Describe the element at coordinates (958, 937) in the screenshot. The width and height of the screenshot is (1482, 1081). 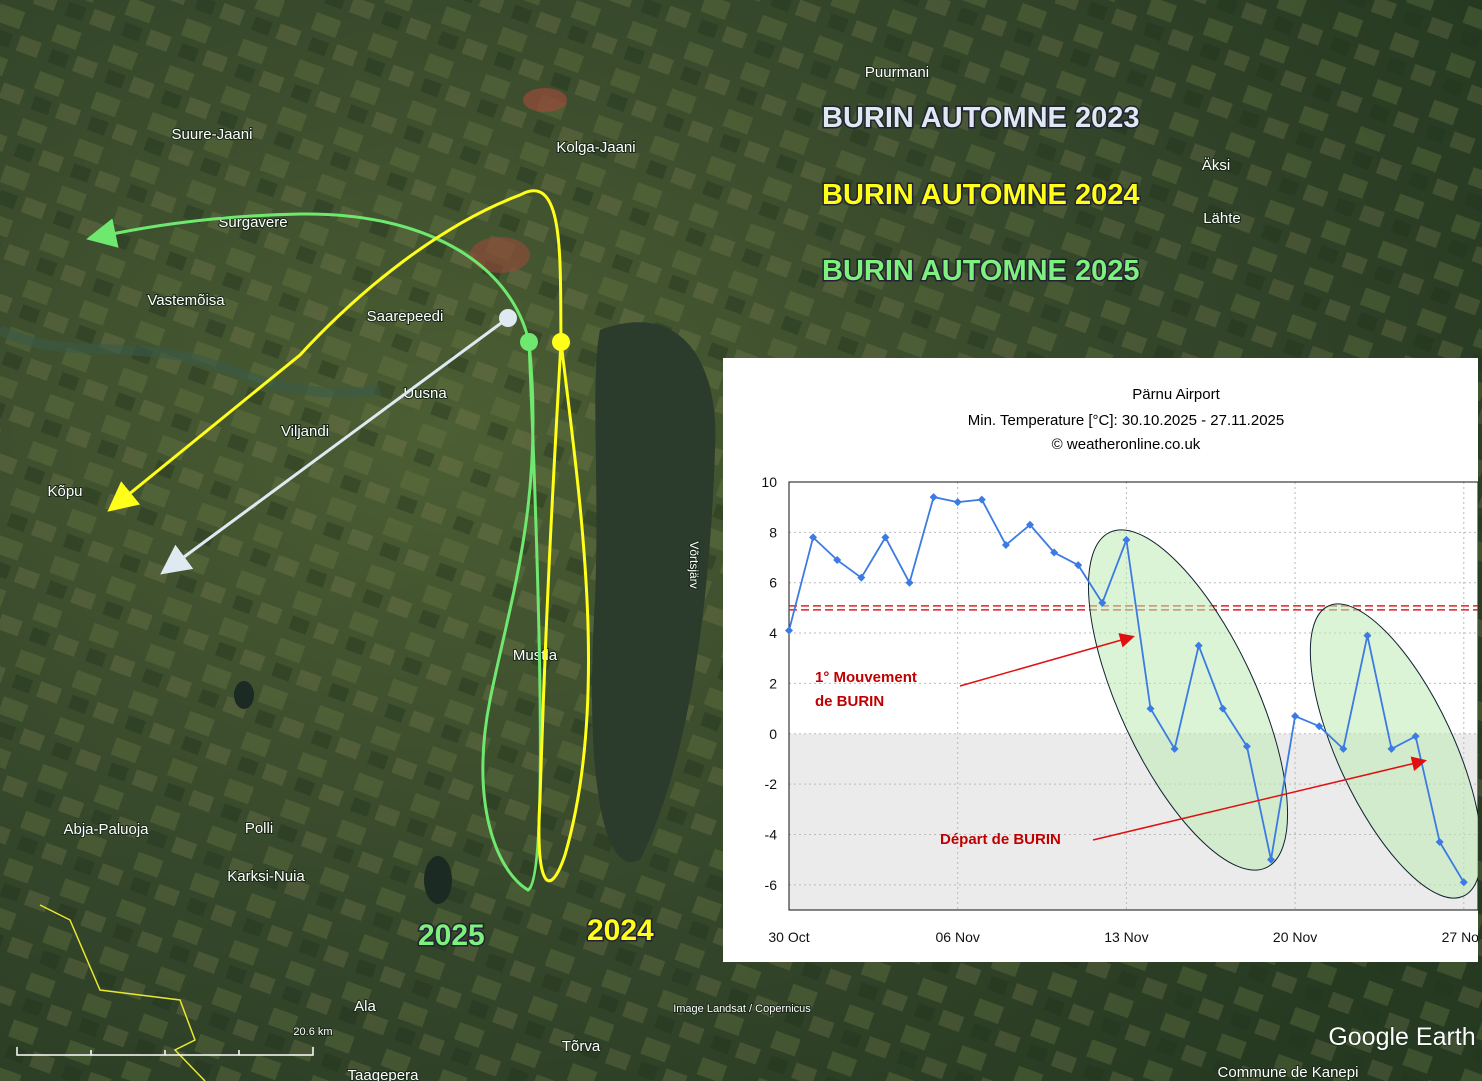
I see `x-tick-label: 06 Nov` at that location.